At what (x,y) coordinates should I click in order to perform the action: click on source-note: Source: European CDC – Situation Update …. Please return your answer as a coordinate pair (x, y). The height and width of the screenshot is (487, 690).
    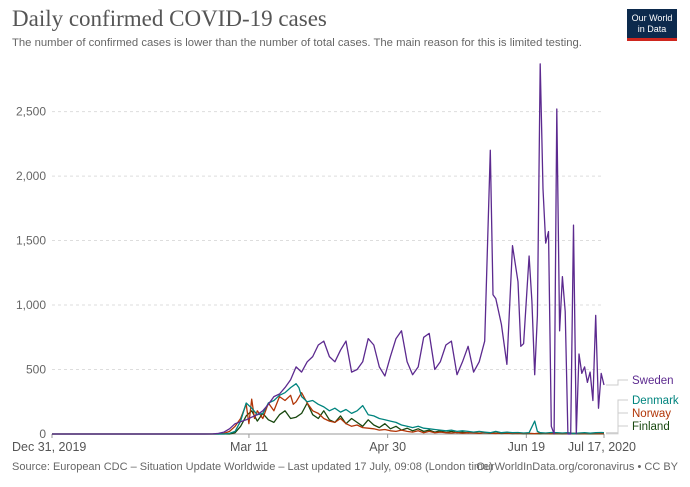
    Looking at the image, I should click on (252, 467).